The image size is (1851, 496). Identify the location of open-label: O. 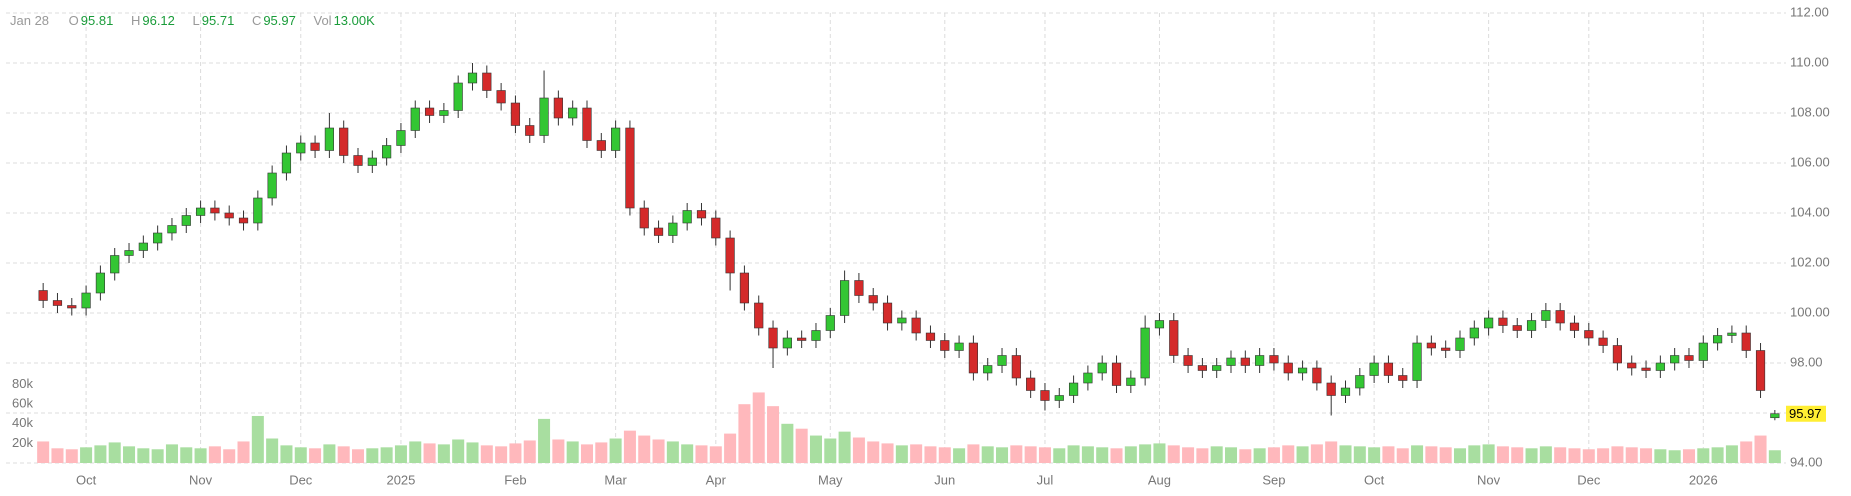
(73, 20).